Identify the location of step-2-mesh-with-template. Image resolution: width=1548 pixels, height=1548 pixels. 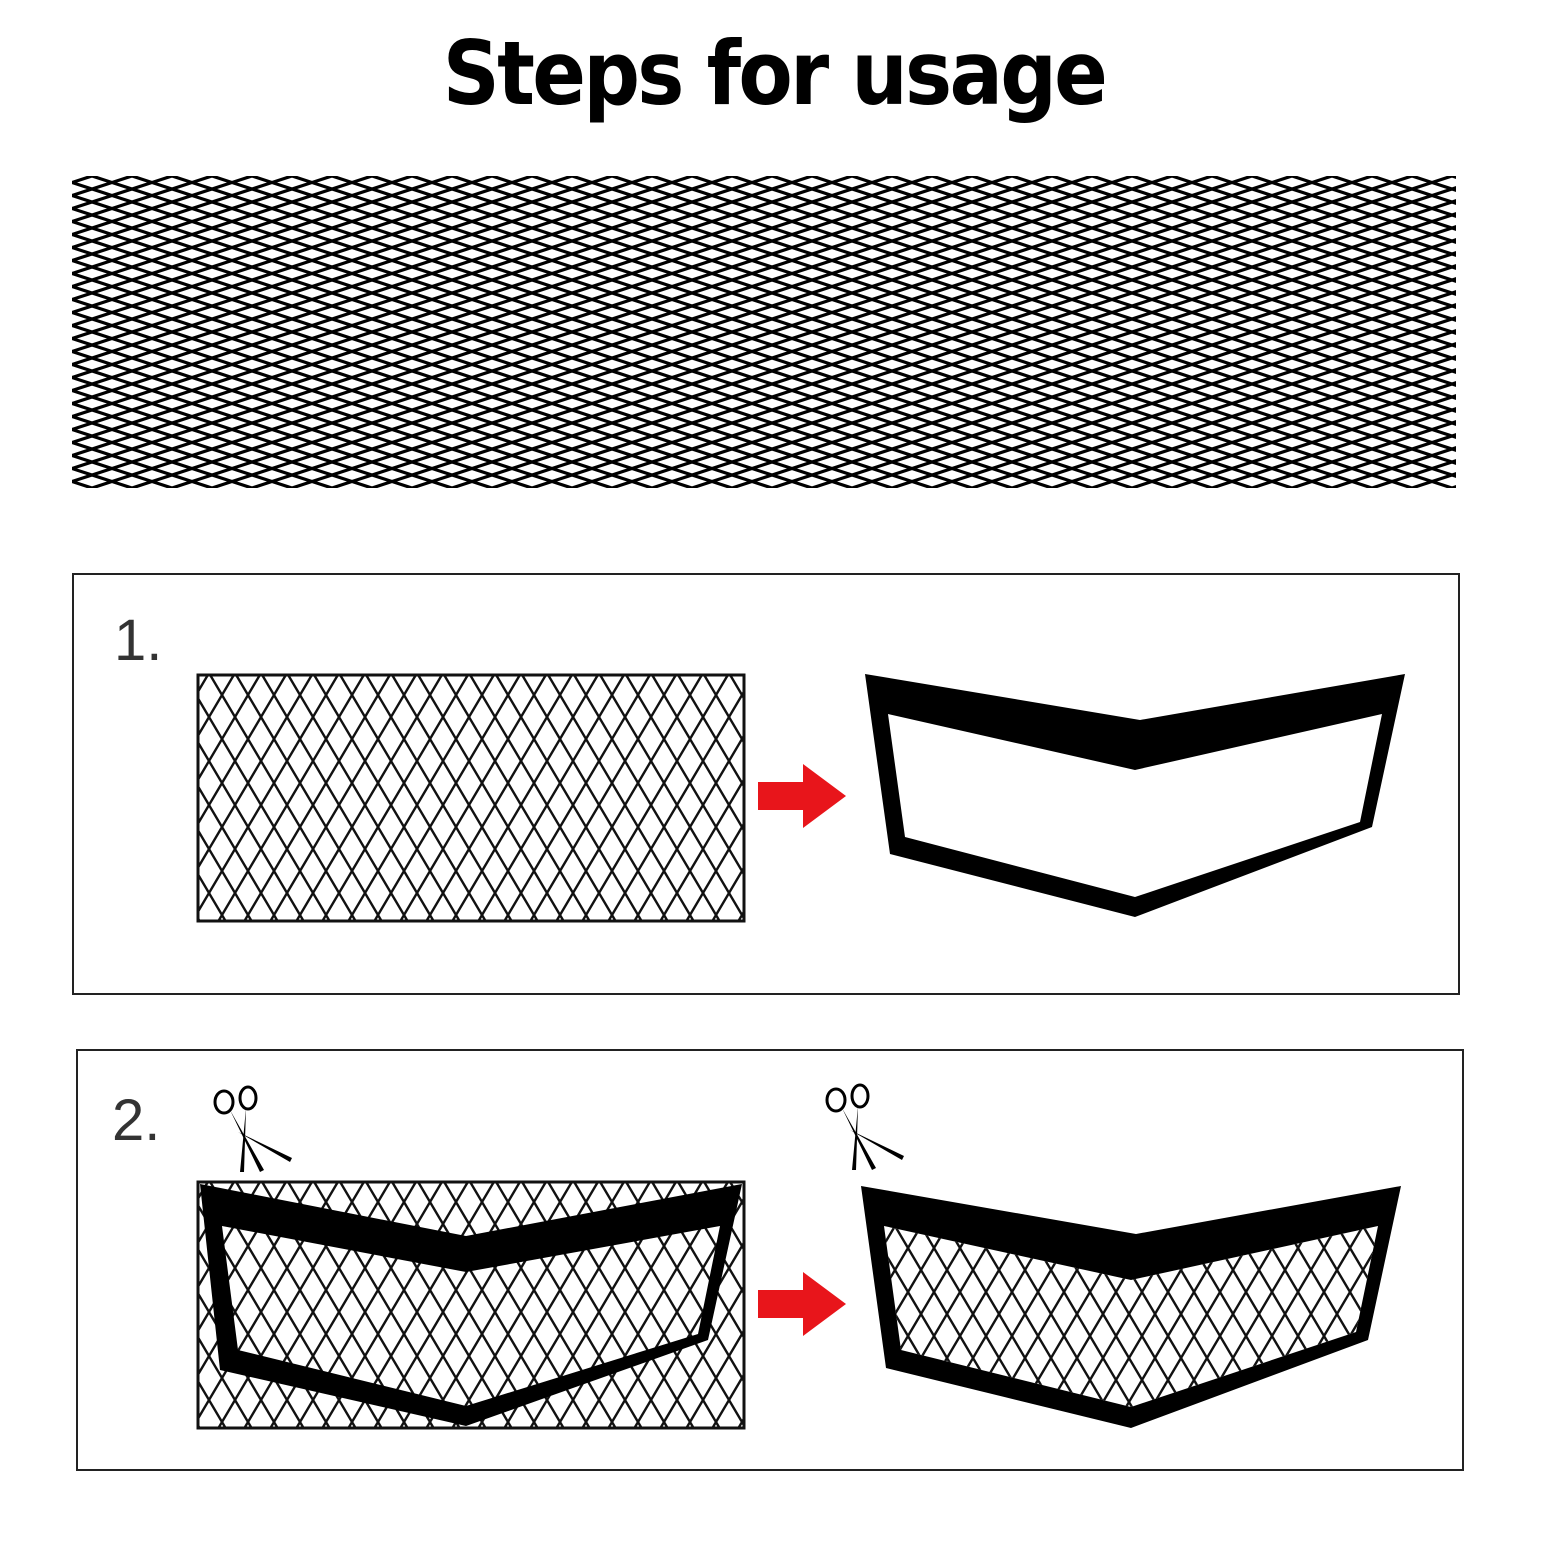
(471, 1305).